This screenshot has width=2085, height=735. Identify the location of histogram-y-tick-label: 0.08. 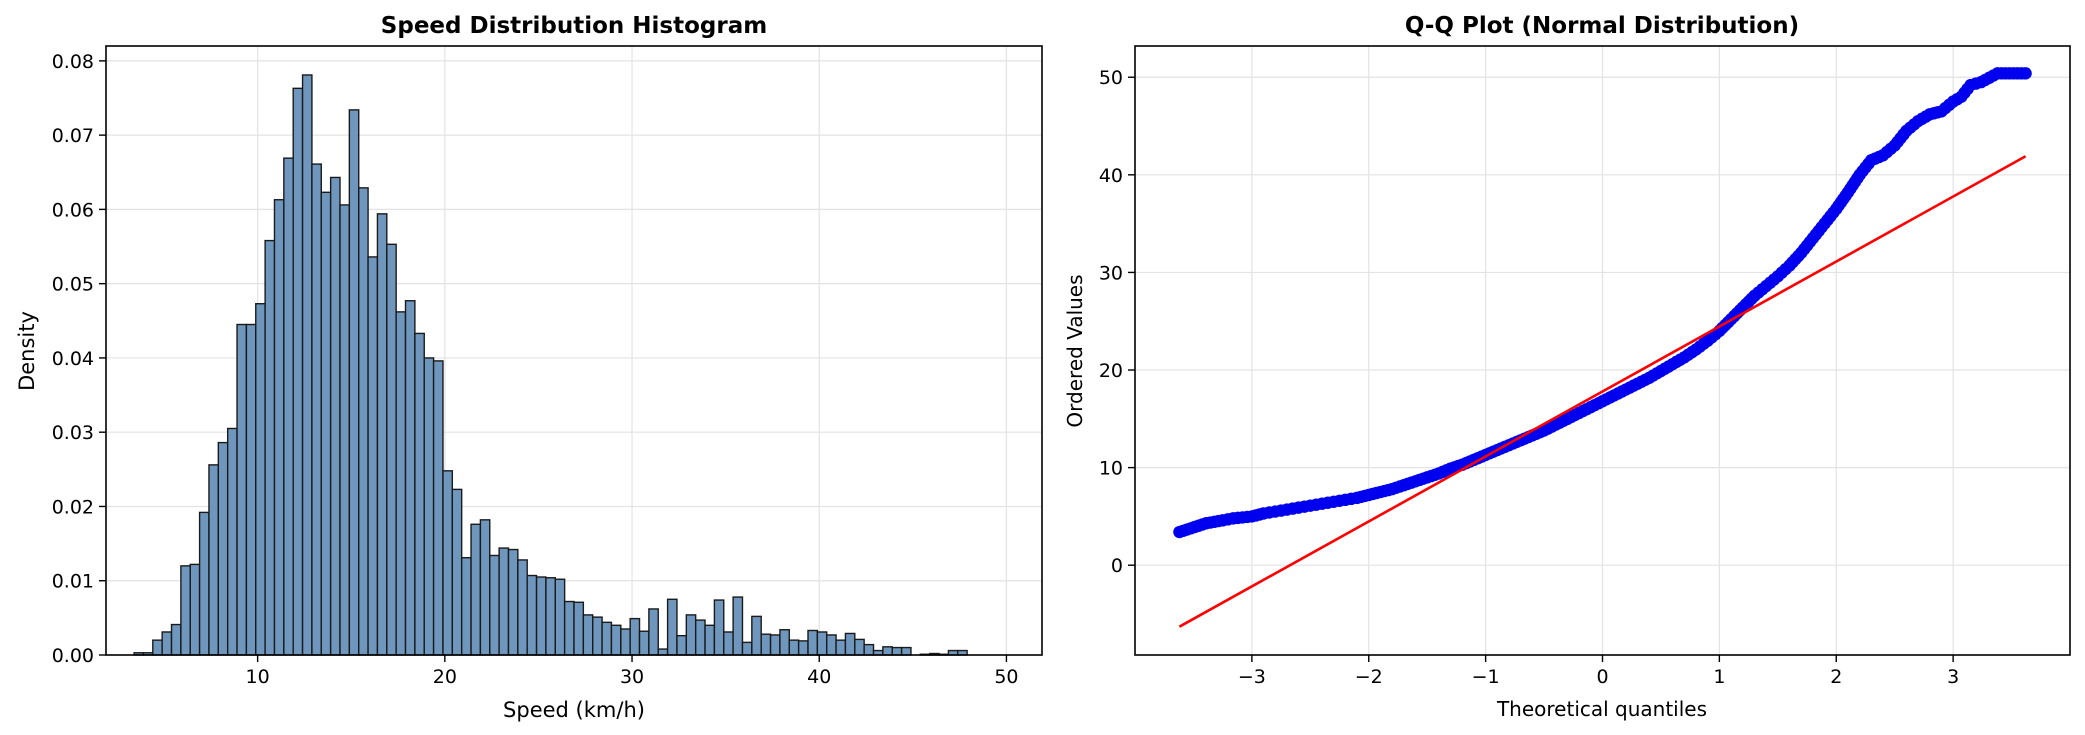
(73, 62).